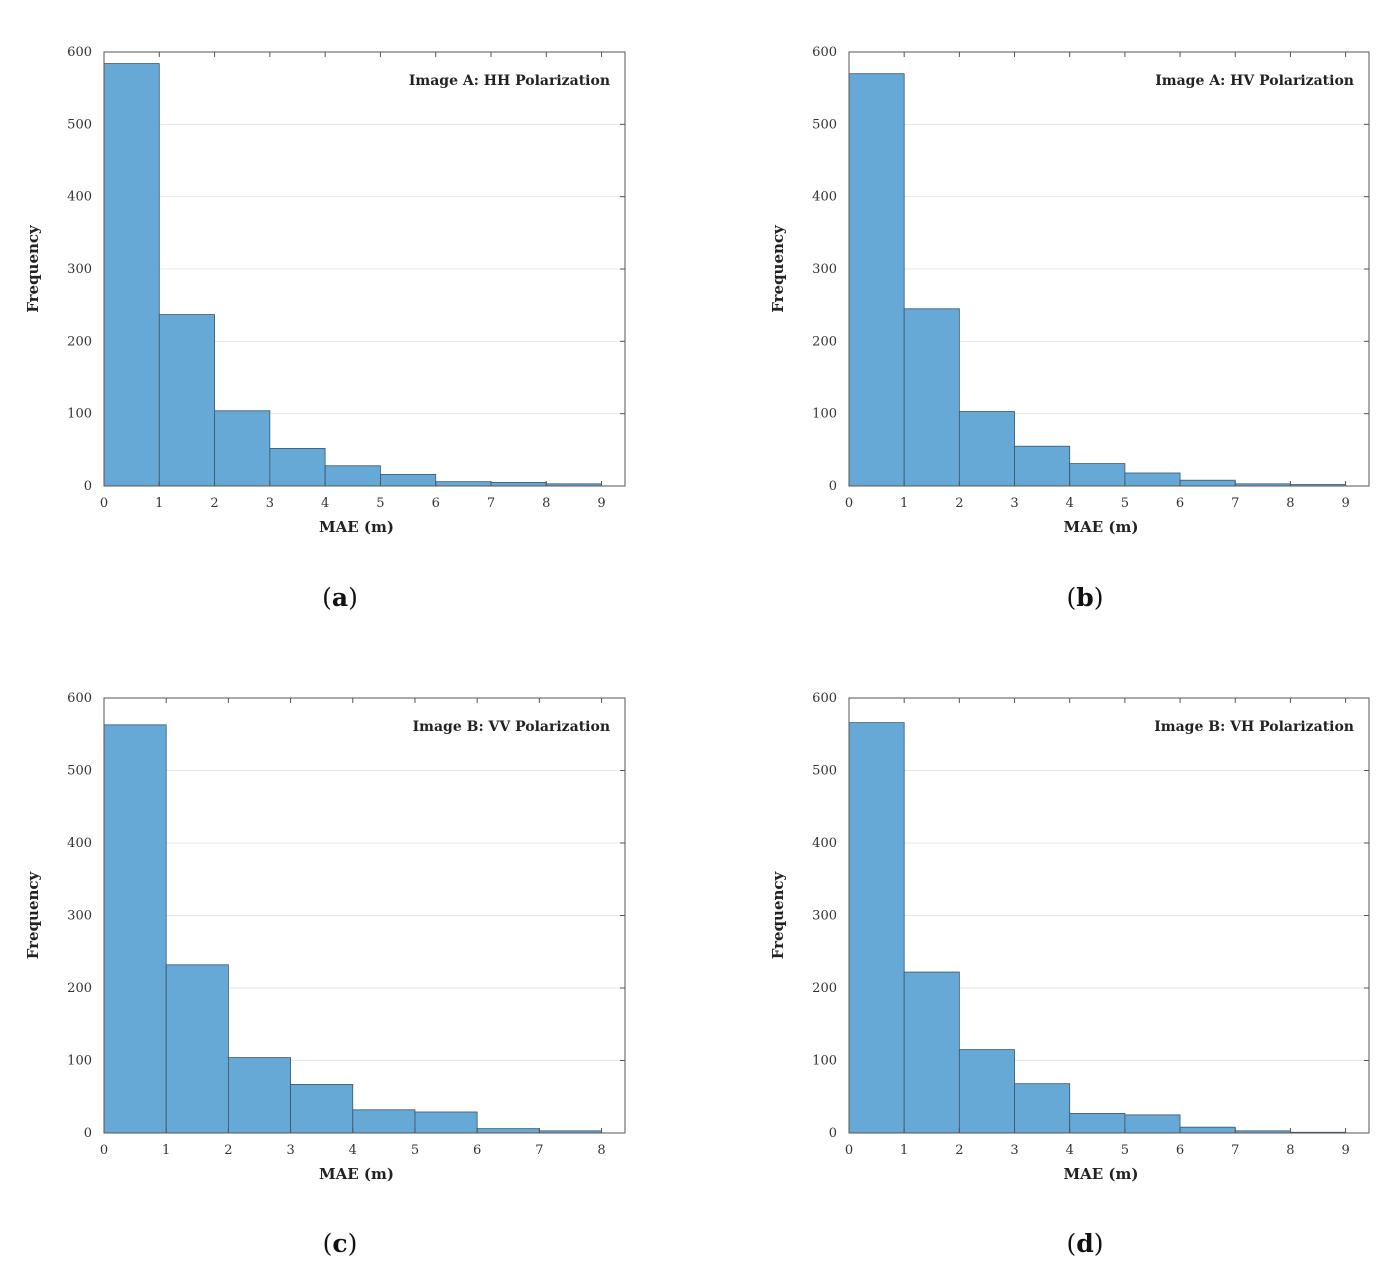 The height and width of the screenshot is (1279, 1397). What do you see at coordinates (1254, 727) in the screenshot?
I see `panel-title: Image B: VH Polarization` at bounding box center [1254, 727].